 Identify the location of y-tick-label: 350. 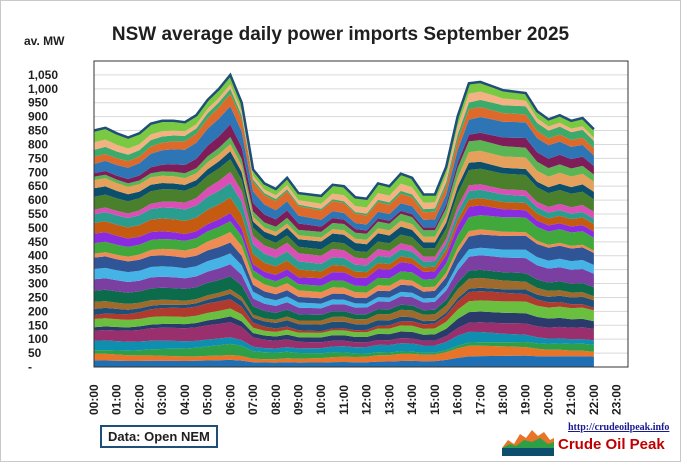
(38, 270).